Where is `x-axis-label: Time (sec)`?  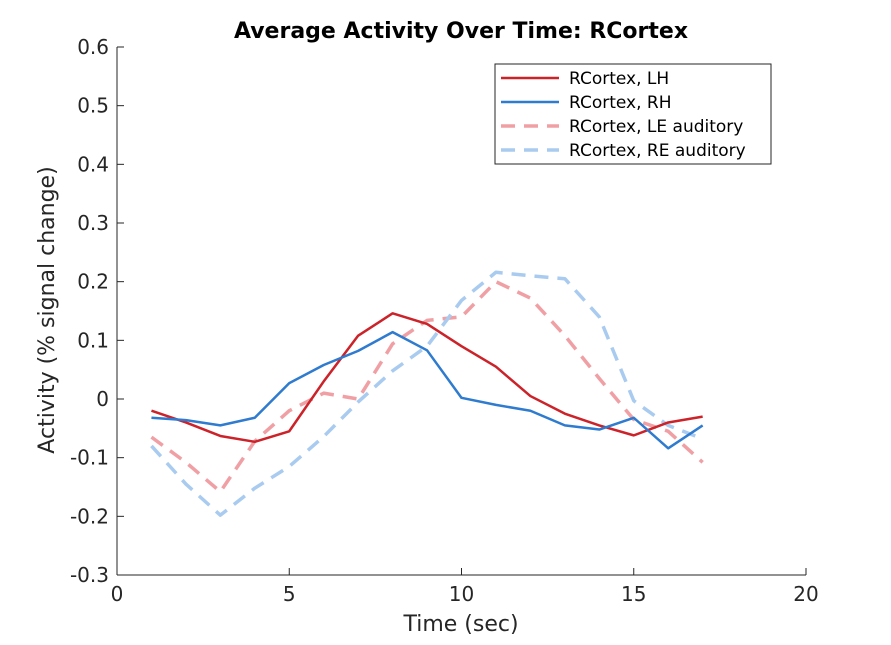 x-axis-label: Time (sec) is located at coordinates (460, 624).